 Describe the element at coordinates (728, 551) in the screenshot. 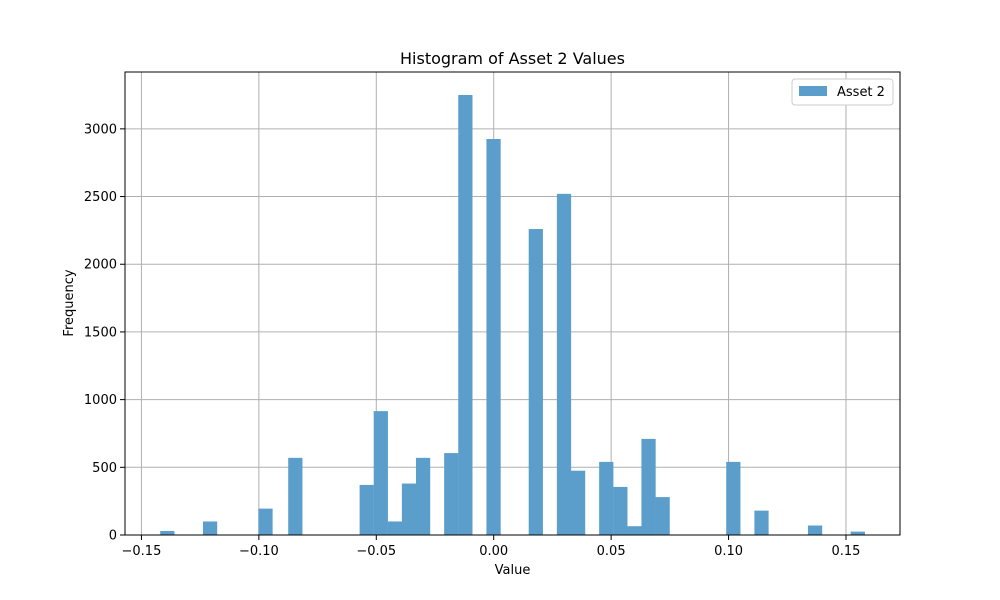

I see `x-tick-label: 0.10` at that location.